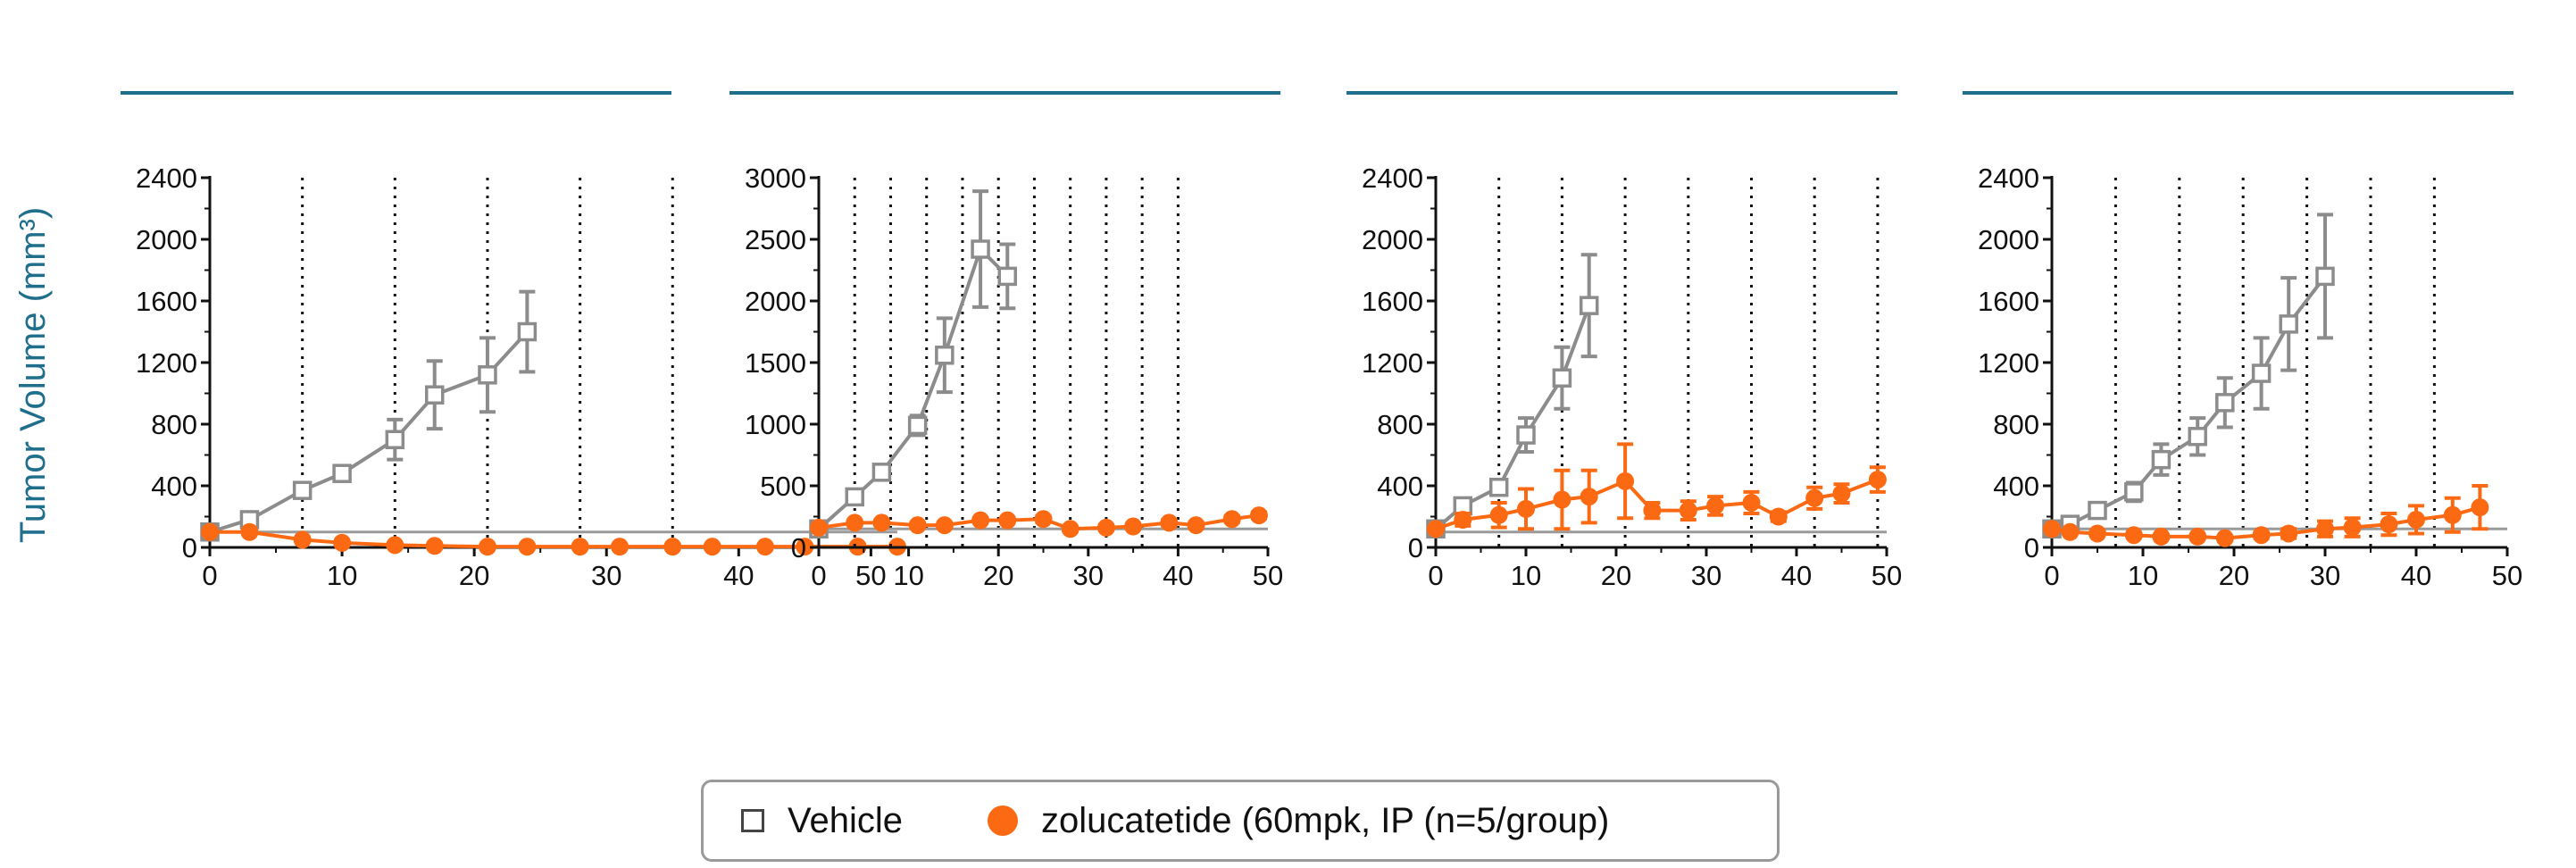  What do you see at coordinates (845, 820) in the screenshot?
I see `legend-label-vehicle: Vehicle` at bounding box center [845, 820].